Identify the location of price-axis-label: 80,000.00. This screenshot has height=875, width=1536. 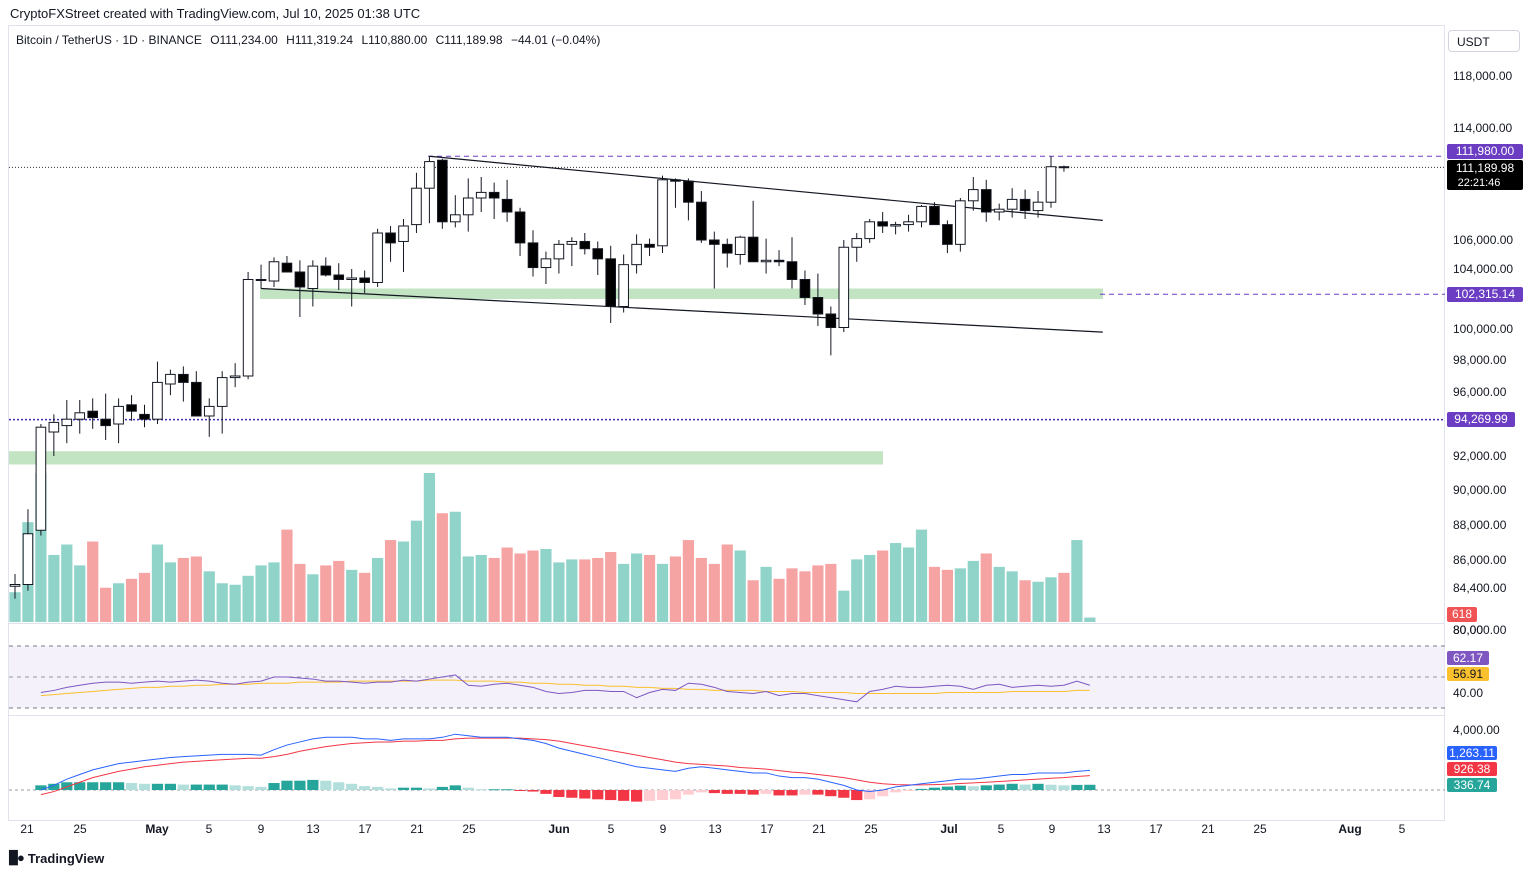
(1480, 630).